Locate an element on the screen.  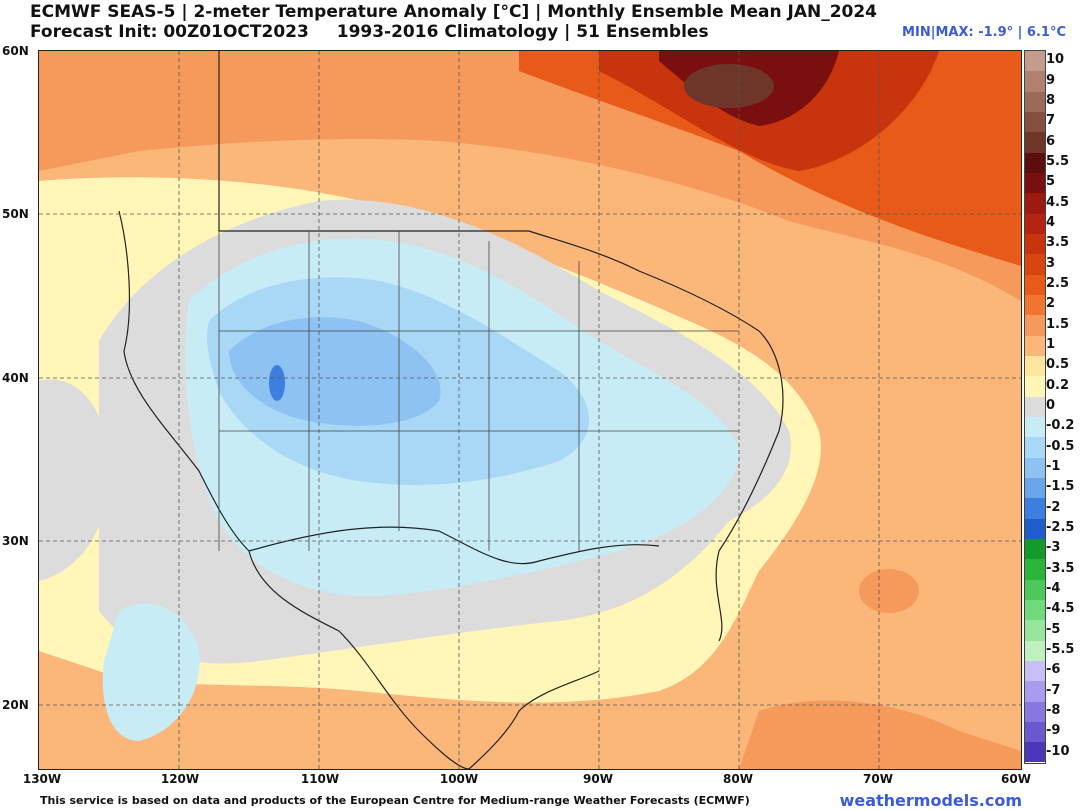
lat-label-30n: 30N is located at coordinates (15, 541).